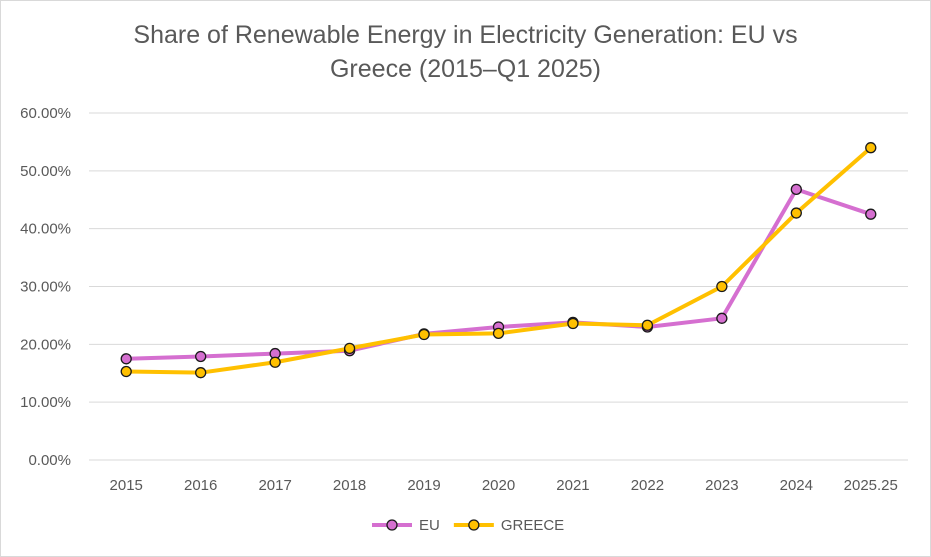 The height and width of the screenshot is (557, 931). I want to click on y-tick-label: 50.00%, so click(45, 171).